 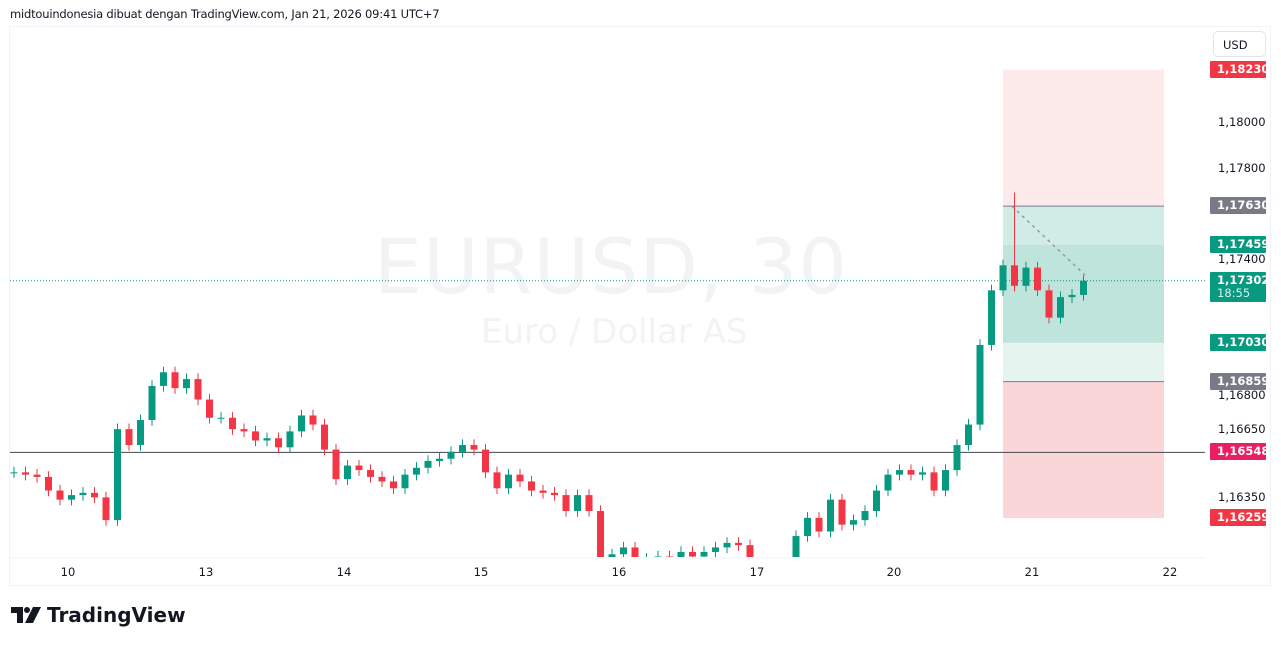 I want to click on y-tick-label: 1,17400, so click(x=1242, y=258).